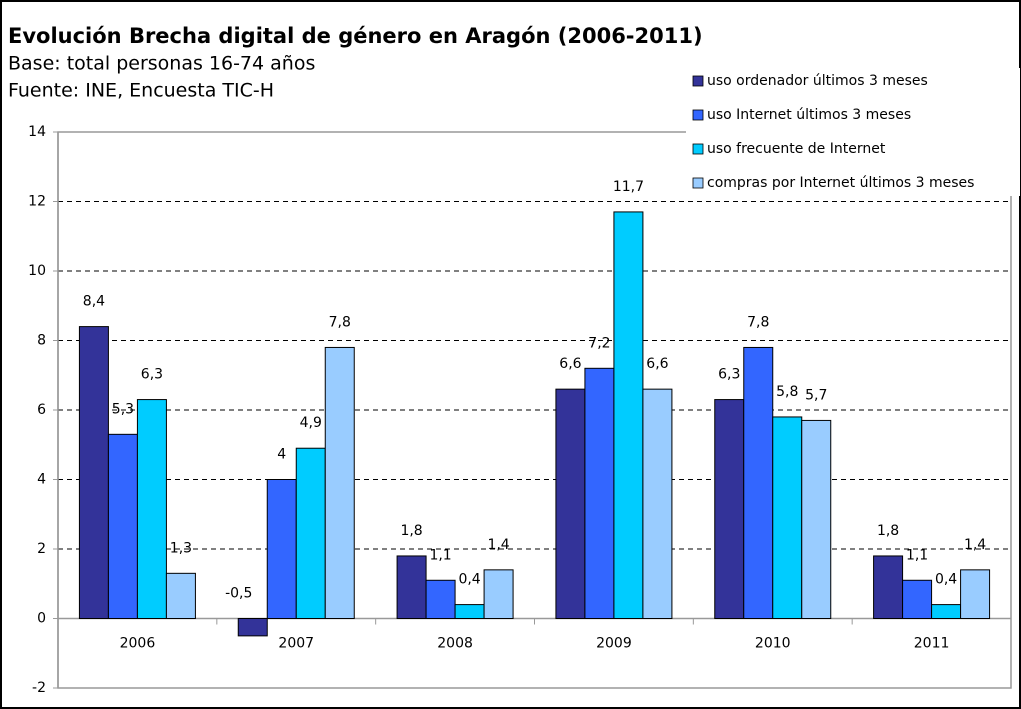 This screenshot has height=709, width=1021. What do you see at coordinates (796, 149) in the screenshot?
I see `legend-label: uso frecuente de Internet` at bounding box center [796, 149].